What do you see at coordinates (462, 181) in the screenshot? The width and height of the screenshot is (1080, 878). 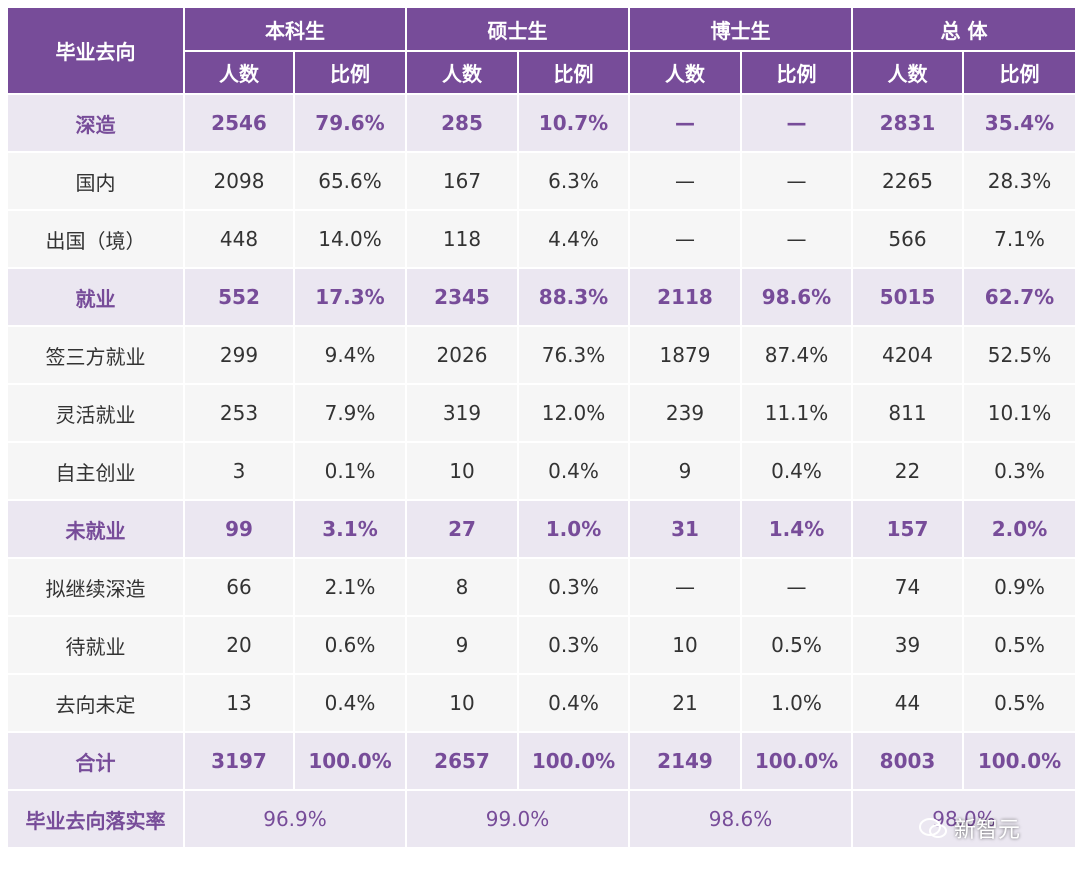 I see `data-cell: 167` at bounding box center [462, 181].